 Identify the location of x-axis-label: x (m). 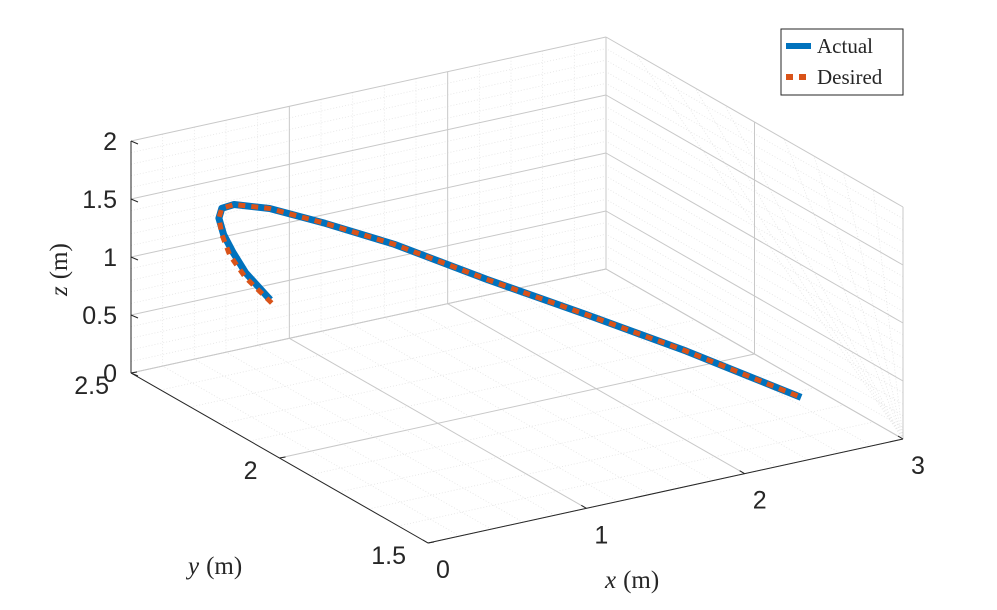
(631, 580).